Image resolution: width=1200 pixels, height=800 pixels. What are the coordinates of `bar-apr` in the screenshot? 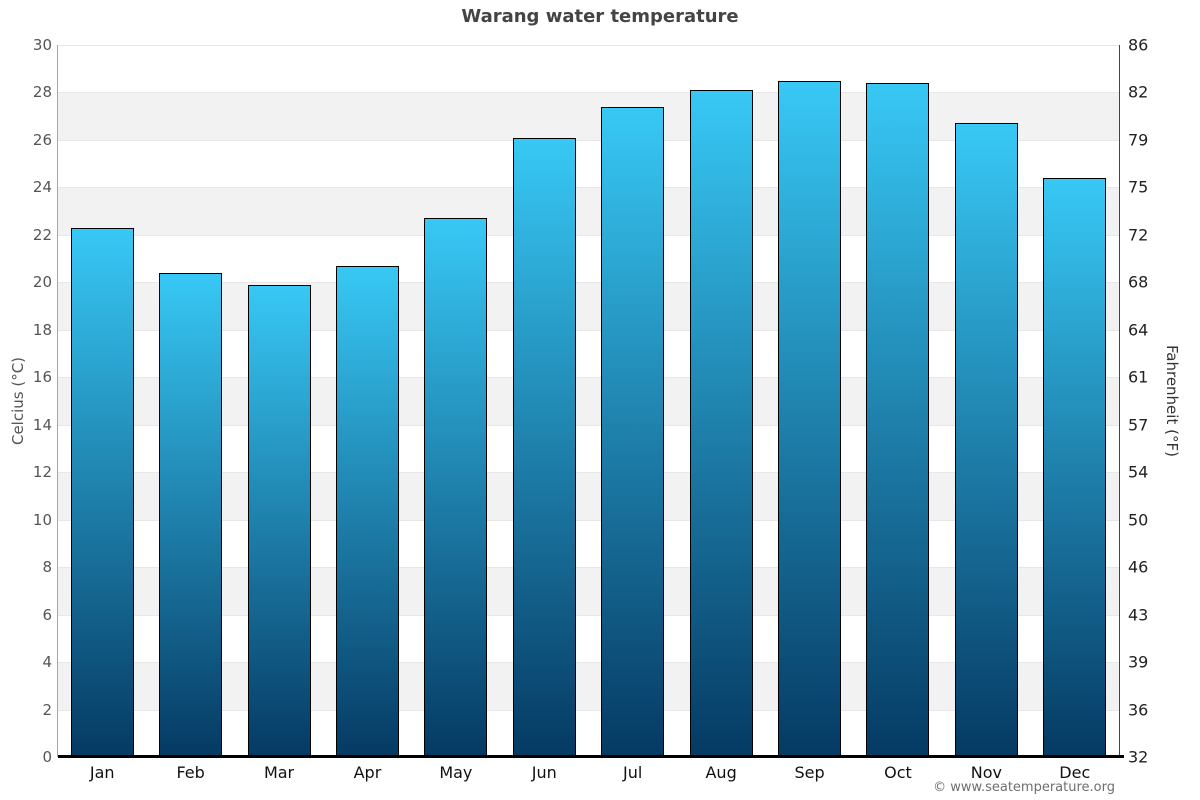 It's located at (367, 511).